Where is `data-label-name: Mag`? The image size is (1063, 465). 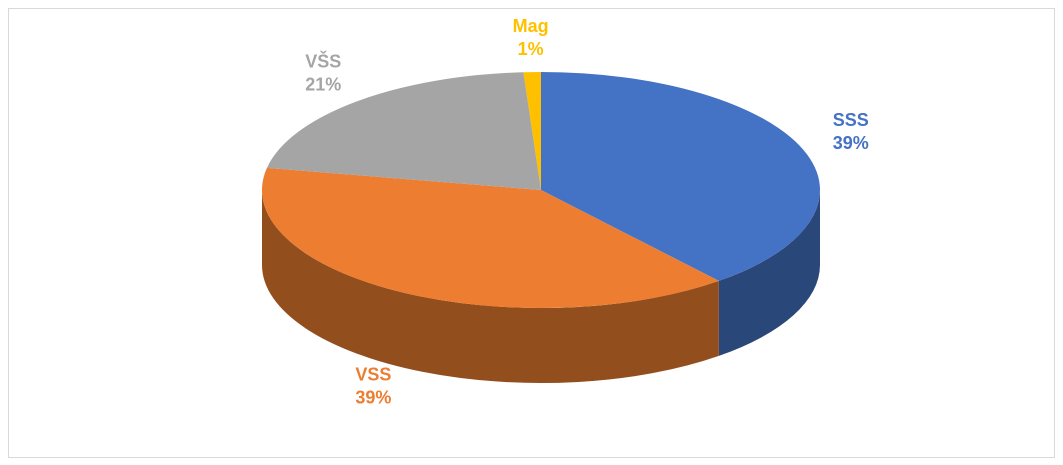 data-label-name: Mag is located at coordinates (531, 26).